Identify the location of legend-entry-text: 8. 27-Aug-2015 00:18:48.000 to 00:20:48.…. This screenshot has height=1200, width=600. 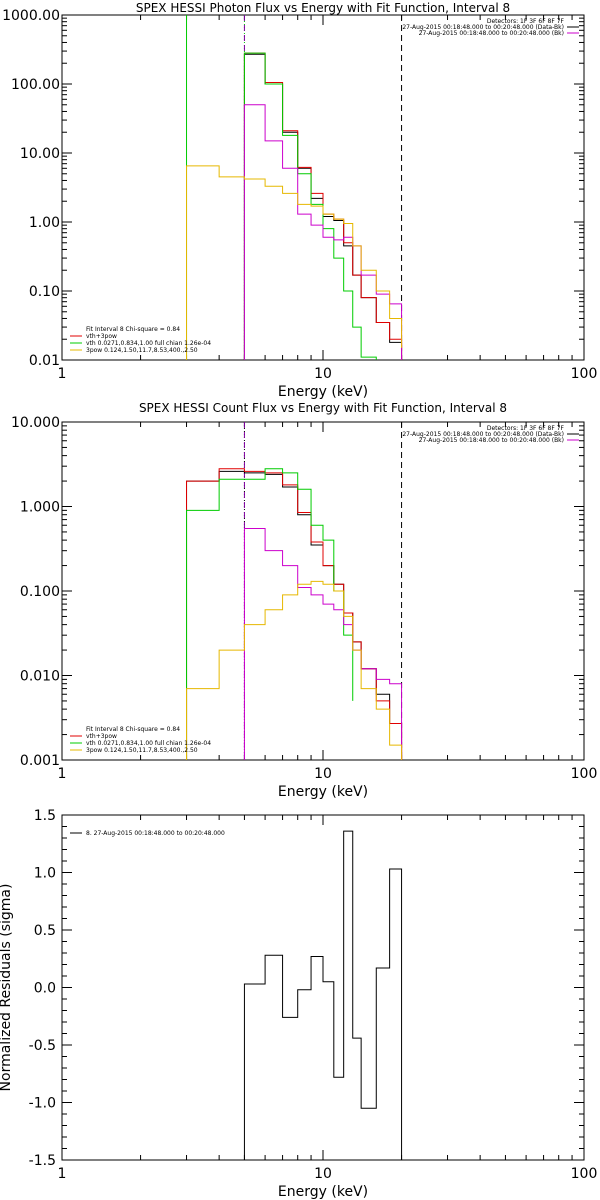
(155, 833).